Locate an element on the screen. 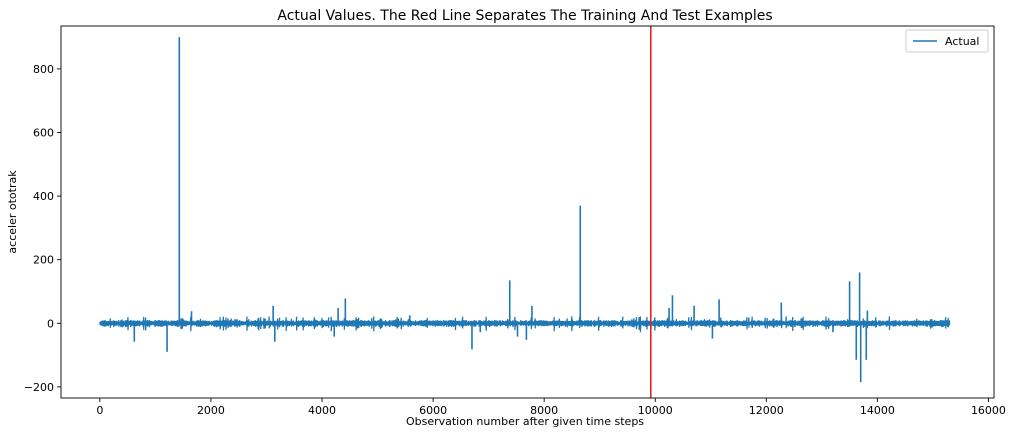 The image size is (1013, 435). x-tick-label: 12000 is located at coordinates (766, 410).